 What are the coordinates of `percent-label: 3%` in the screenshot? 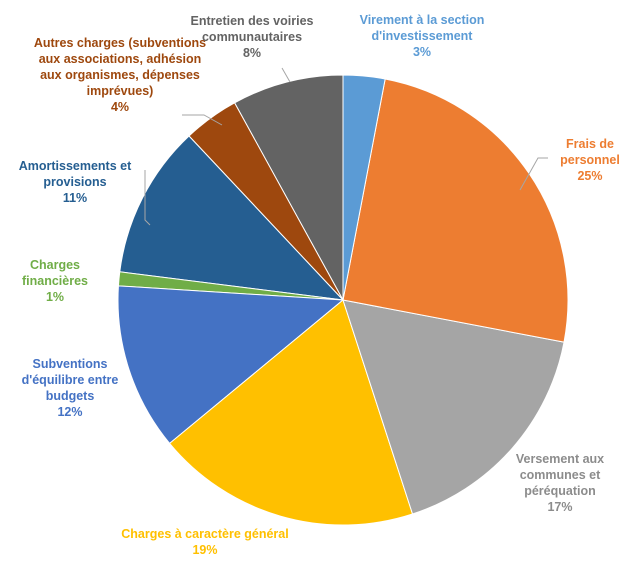 It's located at (422, 52).